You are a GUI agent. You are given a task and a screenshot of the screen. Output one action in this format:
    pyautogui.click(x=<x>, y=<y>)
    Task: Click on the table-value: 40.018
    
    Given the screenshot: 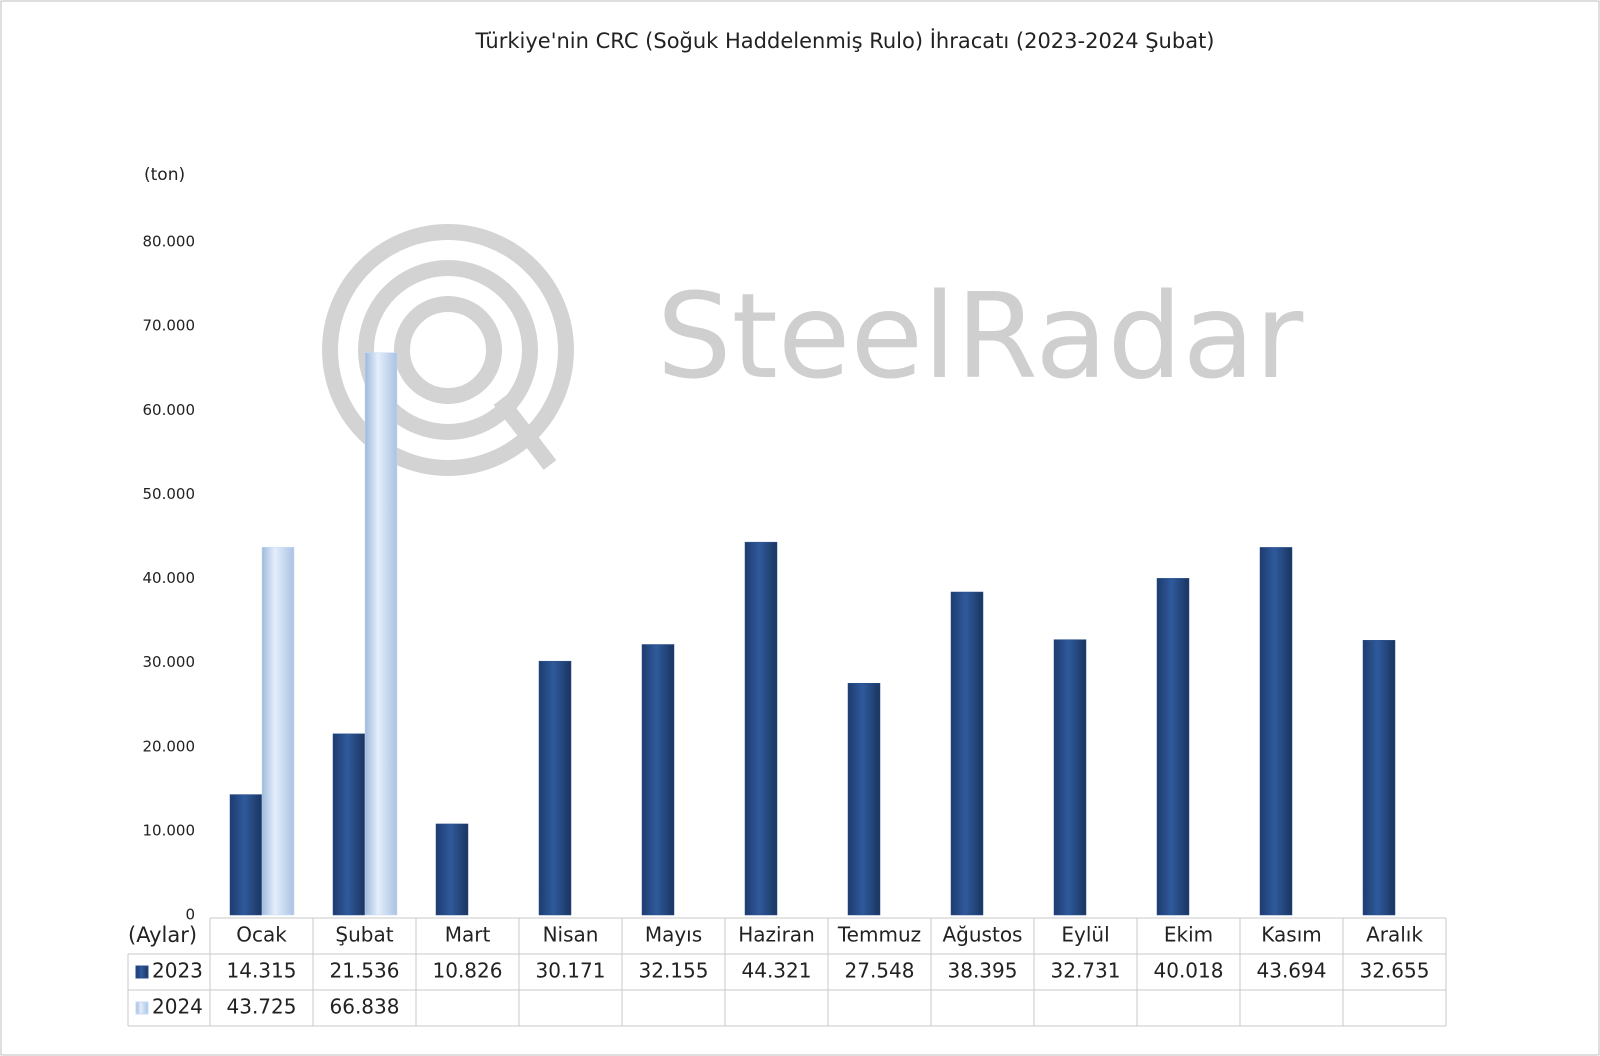 What is the action you would take?
    pyautogui.click(x=1189, y=971)
    